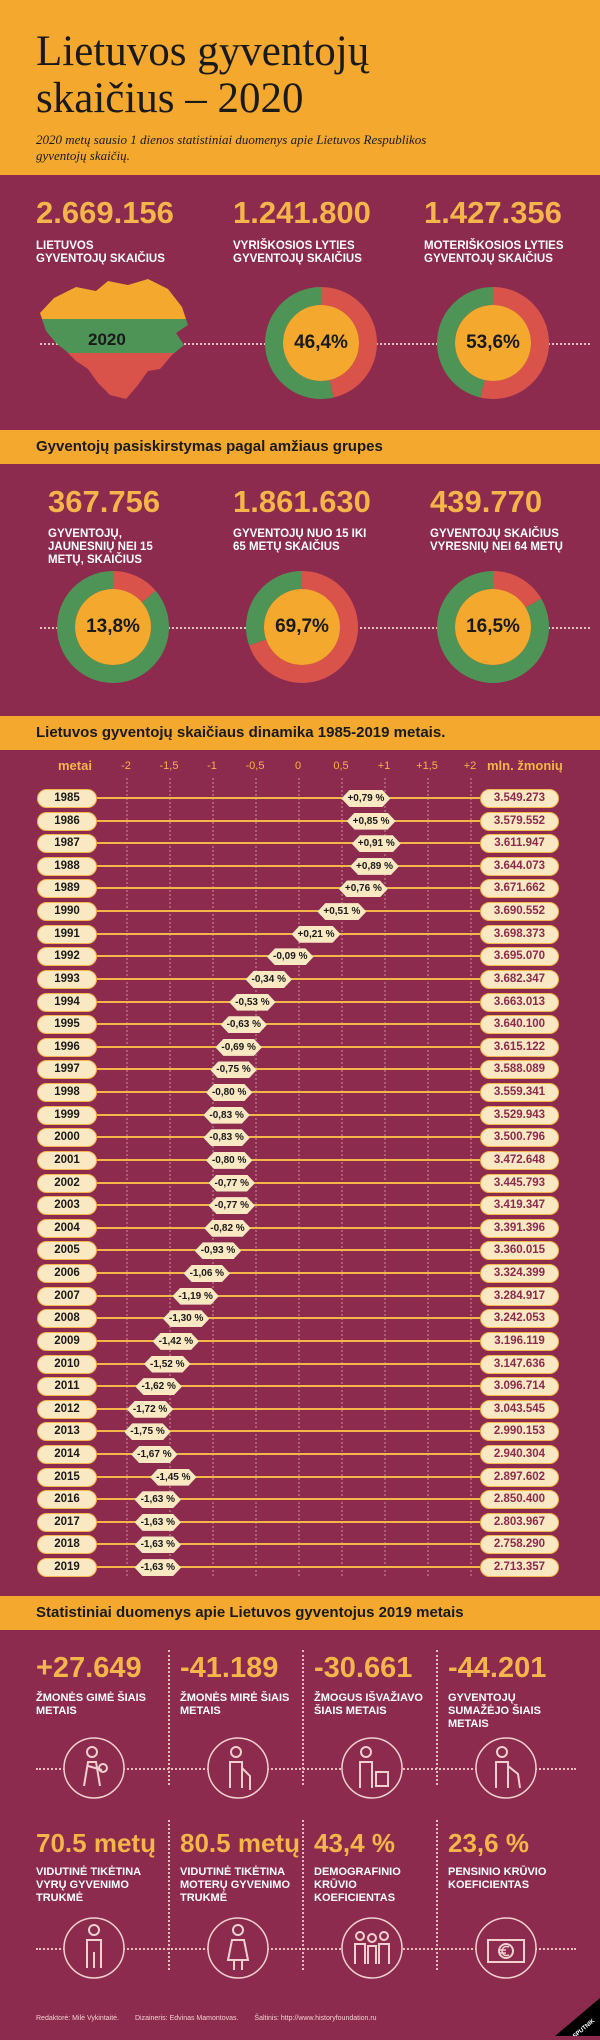  I want to click on mother-baby-icon, so click(94, 1768).